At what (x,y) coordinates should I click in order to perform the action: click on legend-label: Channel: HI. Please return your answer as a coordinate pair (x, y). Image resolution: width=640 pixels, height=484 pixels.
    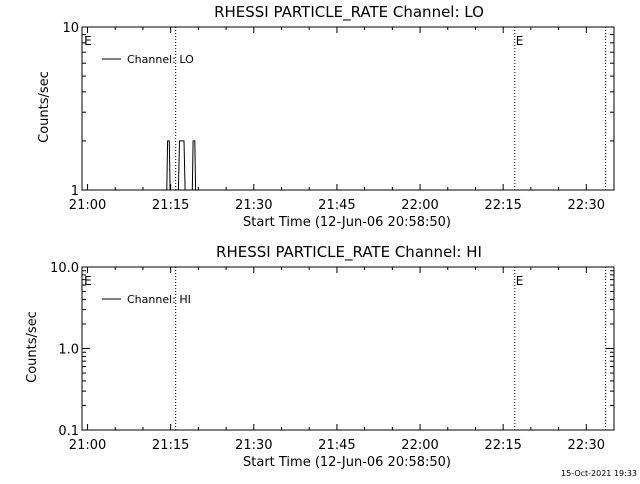
    Looking at the image, I should click on (159, 299).